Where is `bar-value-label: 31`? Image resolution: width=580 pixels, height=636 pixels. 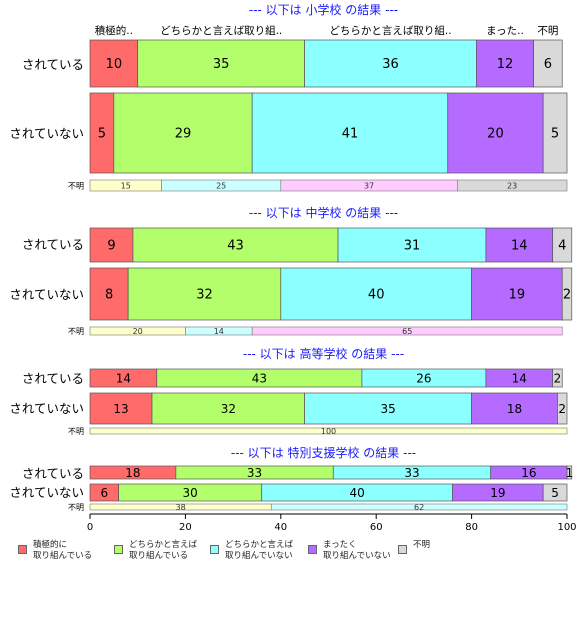
bar-value-label: 31 is located at coordinates (412, 246).